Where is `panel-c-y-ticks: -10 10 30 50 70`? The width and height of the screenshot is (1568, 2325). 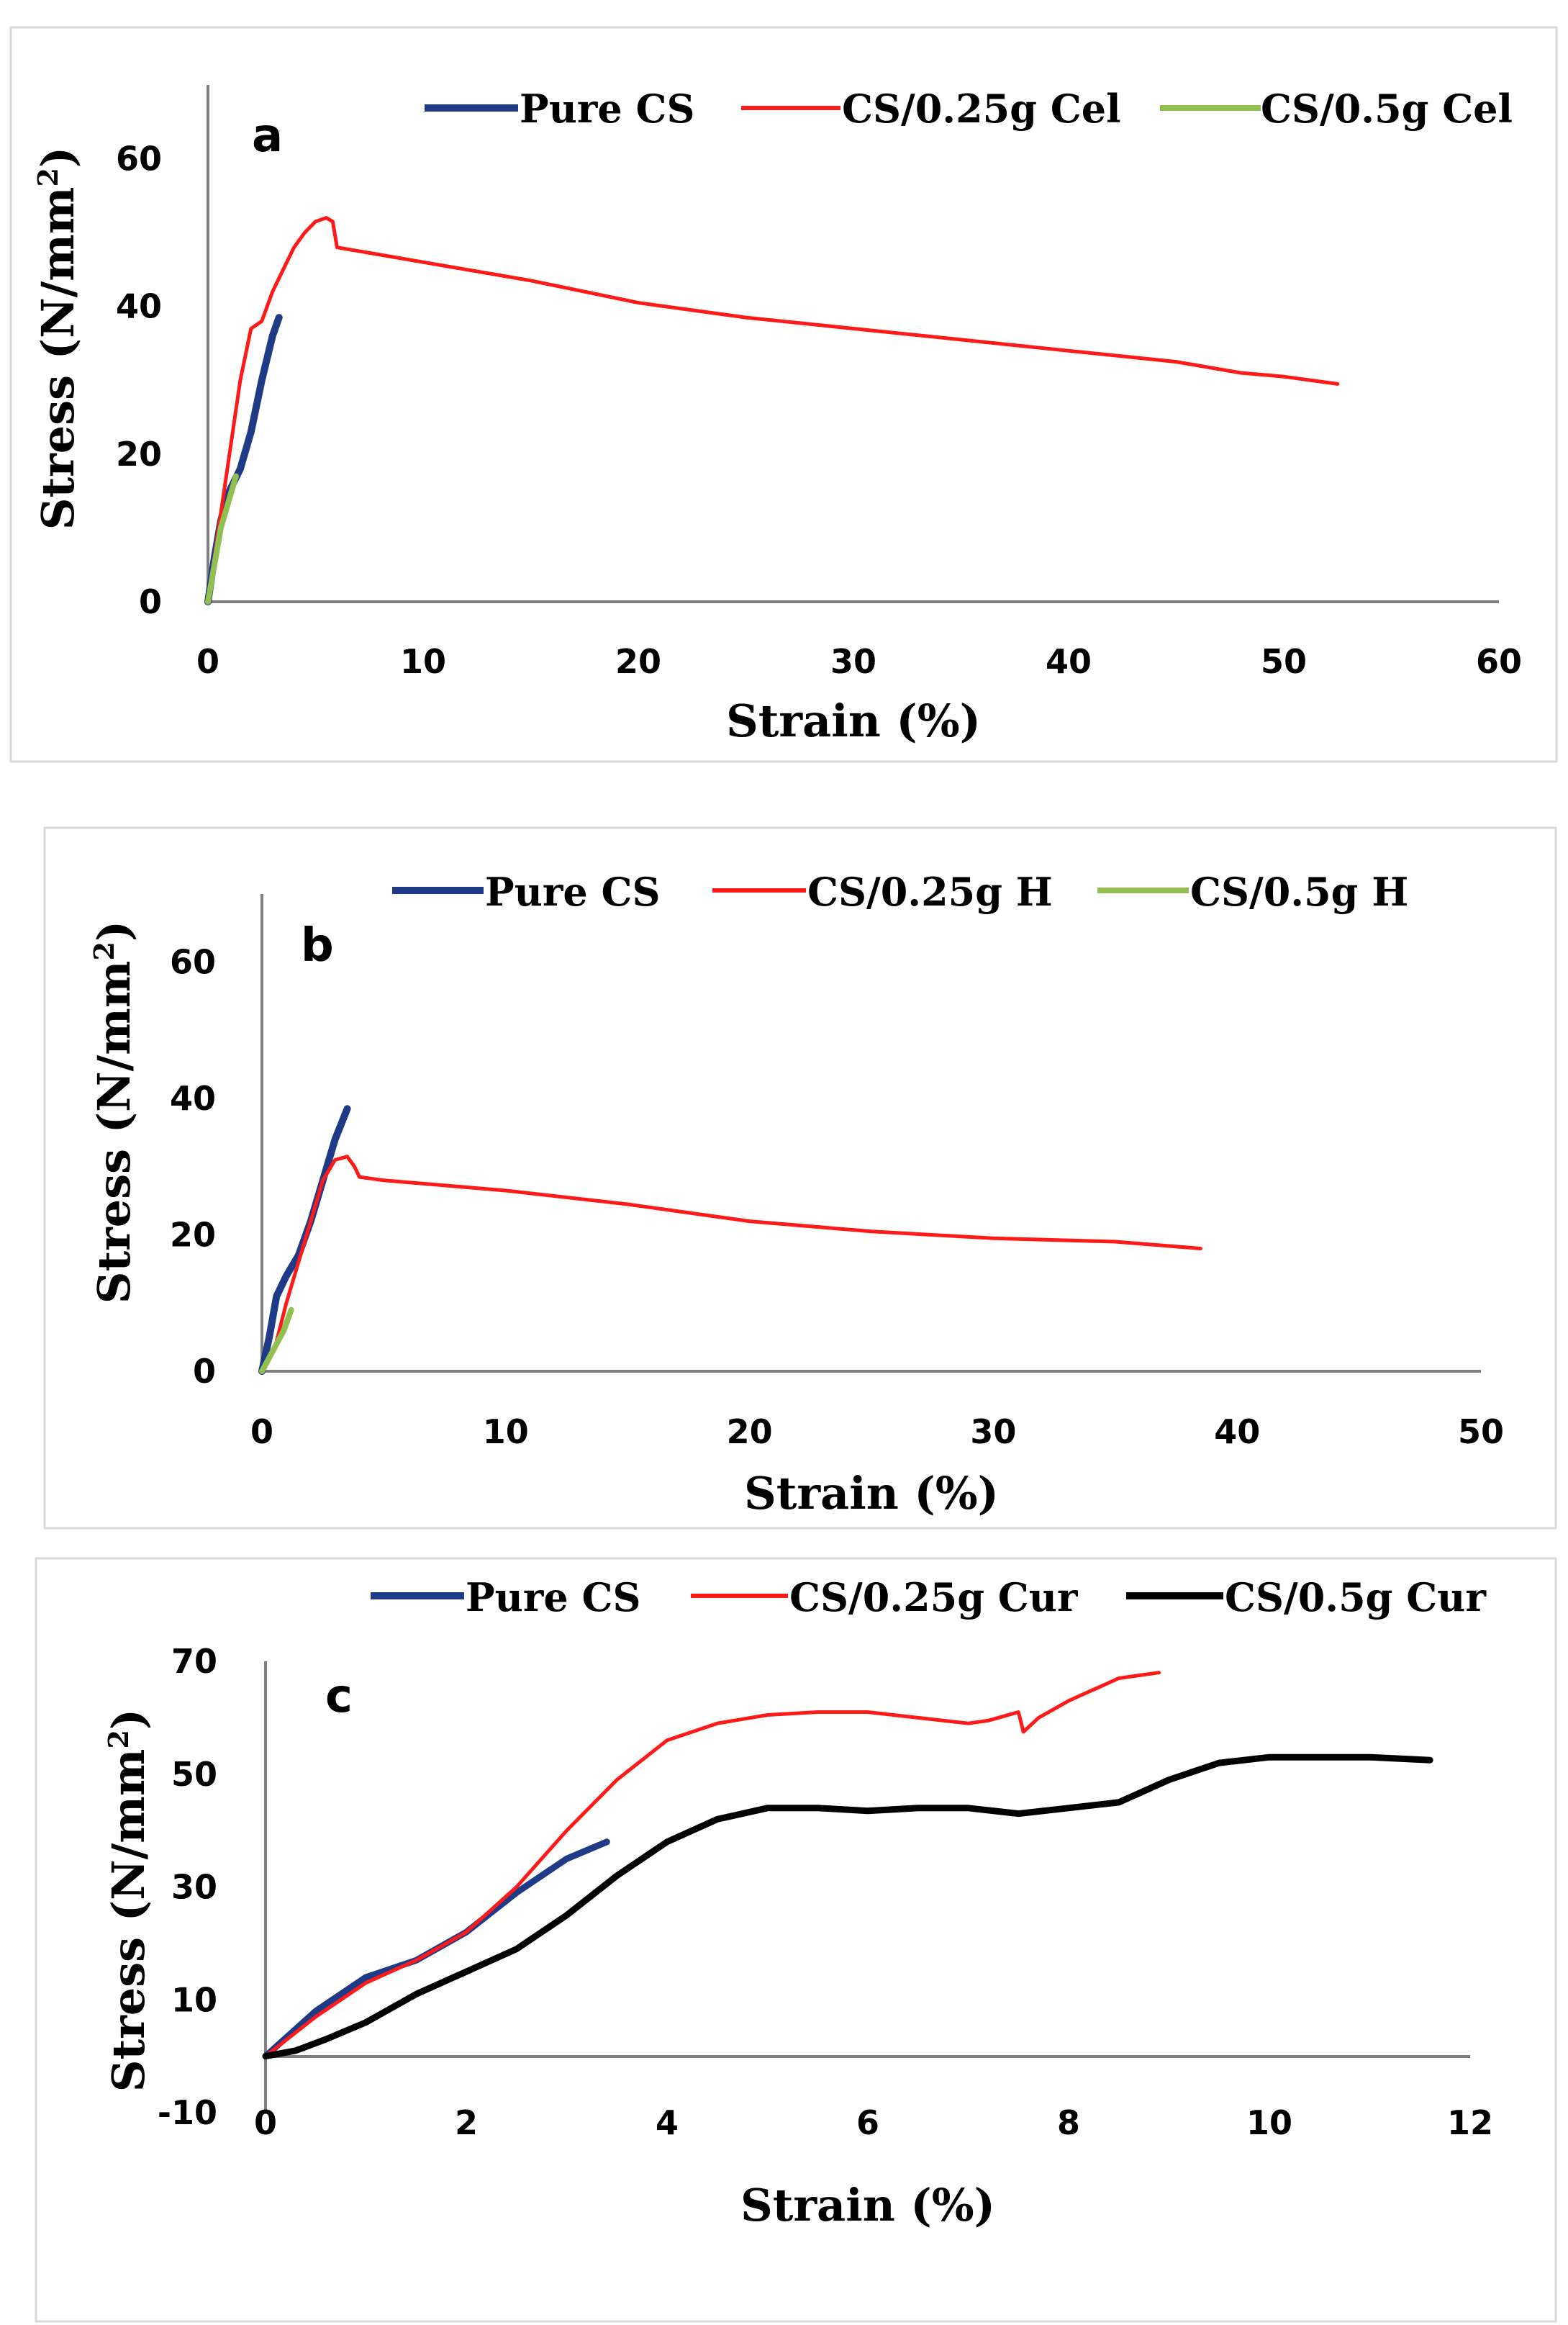
panel-c-y-ticks: -10 10 30 50 70 is located at coordinates (188, 1887).